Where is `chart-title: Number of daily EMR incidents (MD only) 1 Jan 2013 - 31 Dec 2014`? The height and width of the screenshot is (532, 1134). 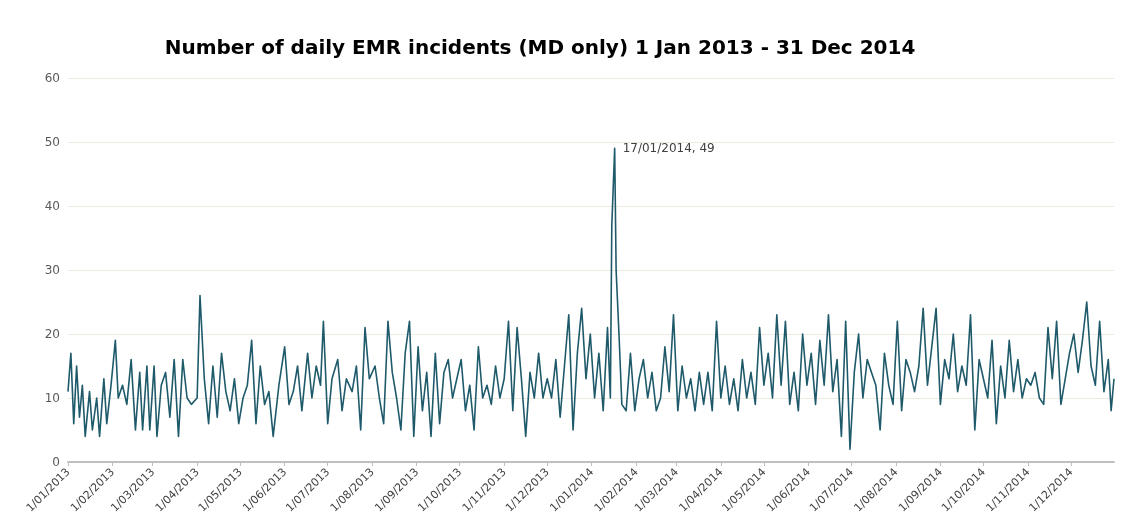 chart-title: Number of daily EMR incidents (MD only) 1 Jan 2013 - 31 Dec 2014 is located at coordinates (540, 47).